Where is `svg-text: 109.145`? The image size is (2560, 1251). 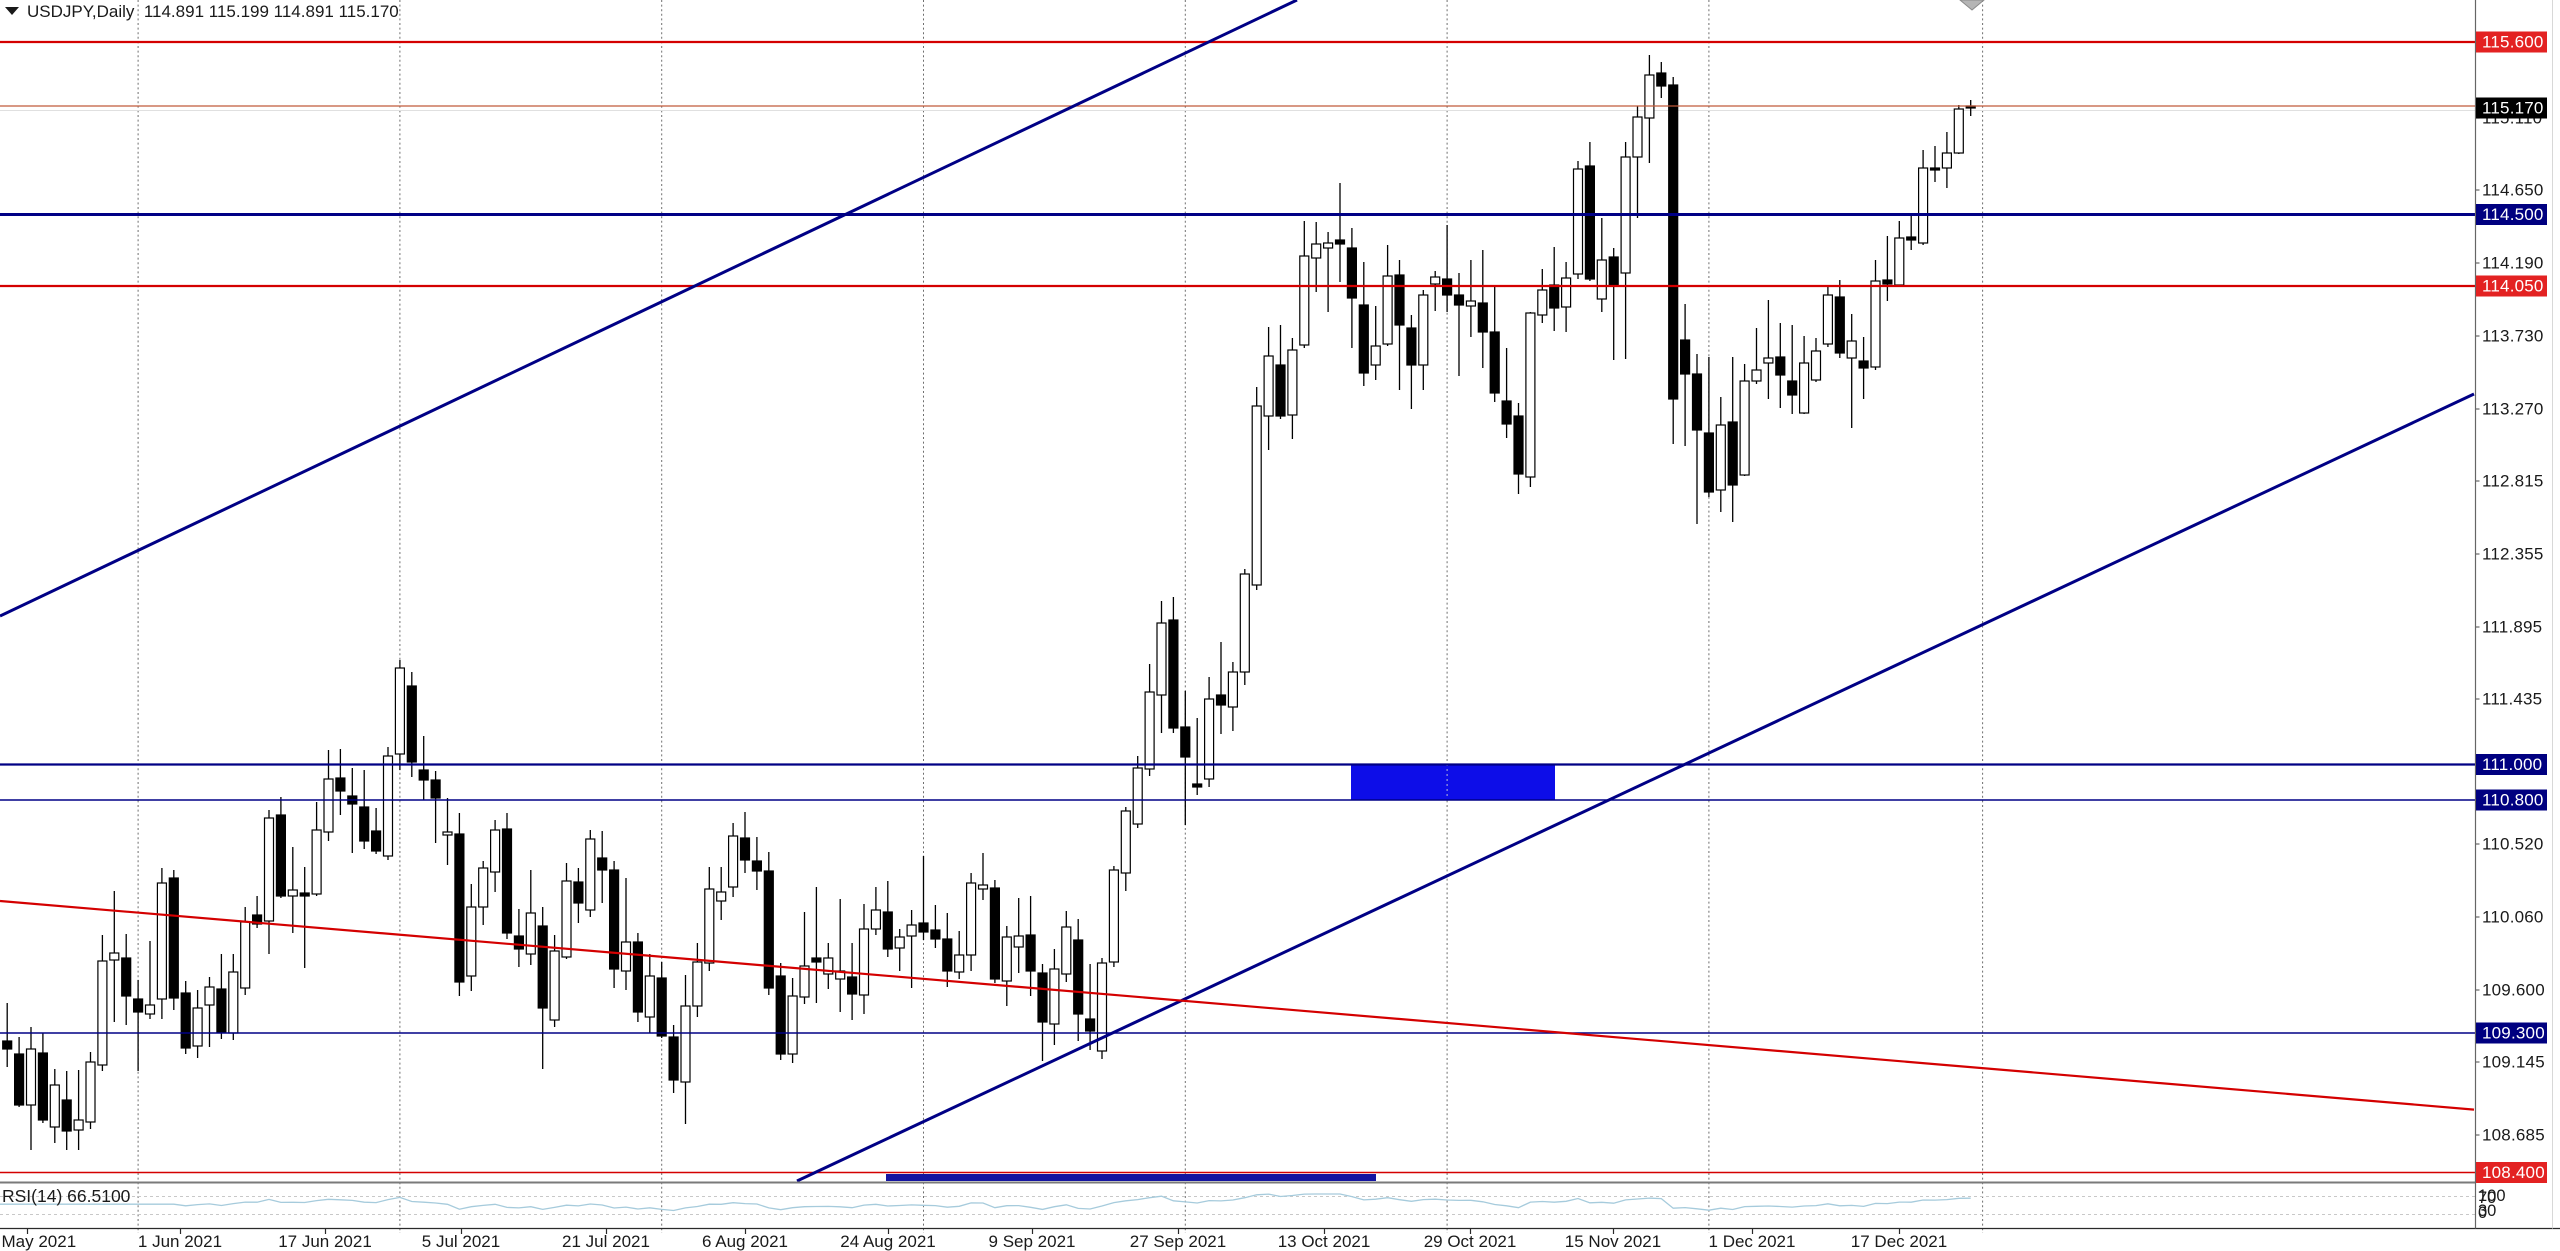
svg-text: 109.145 is located at coordinates (2513, 1062).